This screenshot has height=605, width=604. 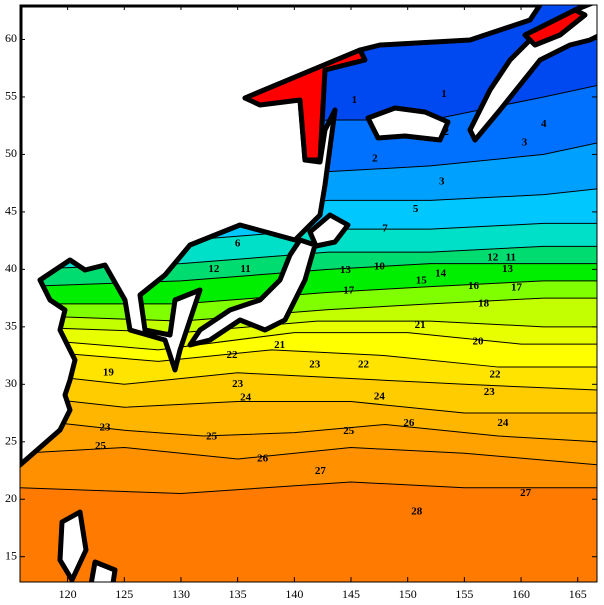 What do you see at coordinates (11, 498) in the screenshot?
I see `y-tick-label: 20` at bounding box center [11, 498].